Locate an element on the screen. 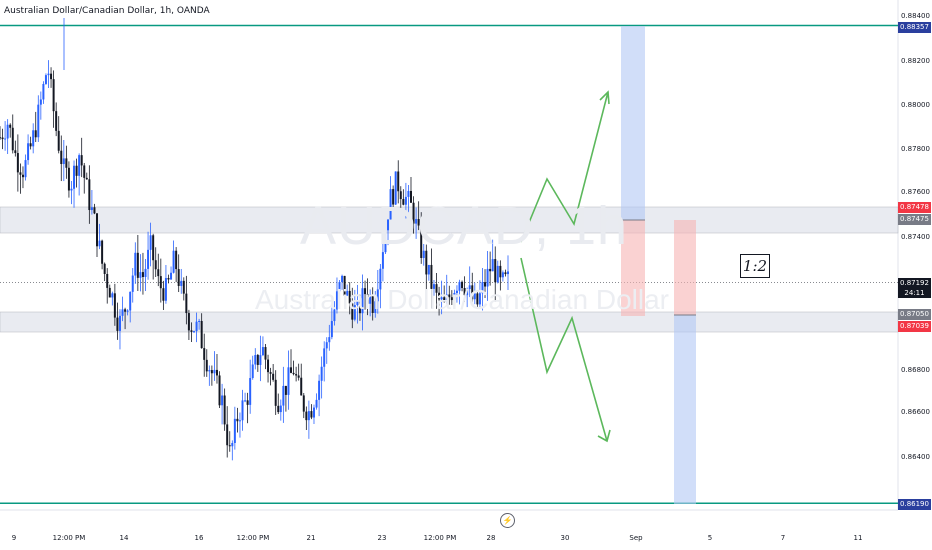  watermark-name: Australian Dollar/Canadian Dollar is located at coordinates (462, 299).